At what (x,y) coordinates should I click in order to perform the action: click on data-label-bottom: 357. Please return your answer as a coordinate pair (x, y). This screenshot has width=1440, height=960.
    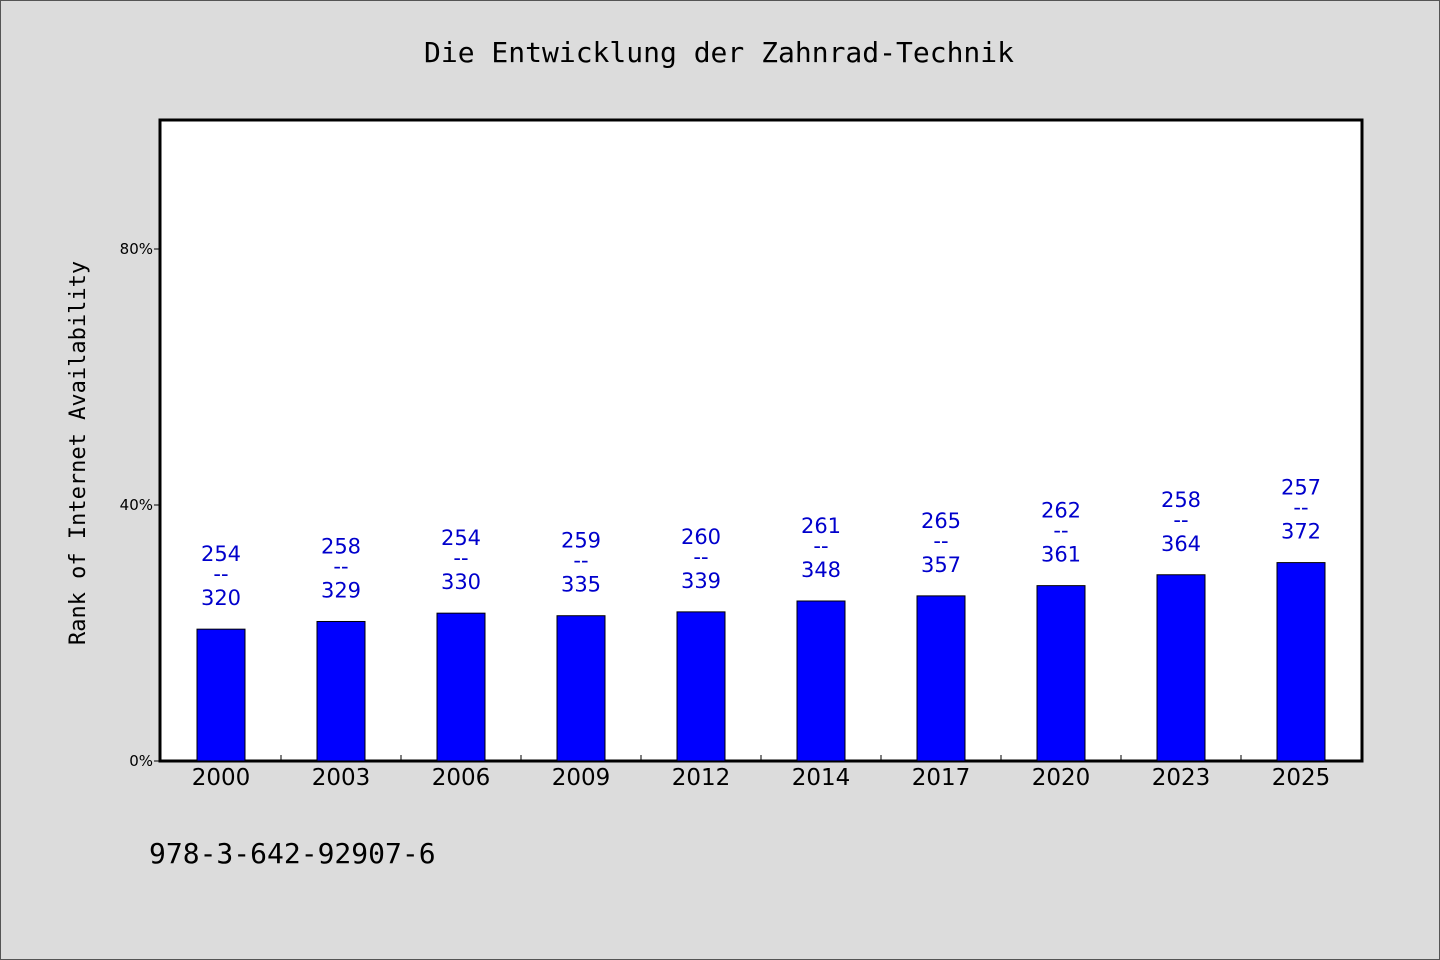
    Looking at the image, I should click on (941, 565).